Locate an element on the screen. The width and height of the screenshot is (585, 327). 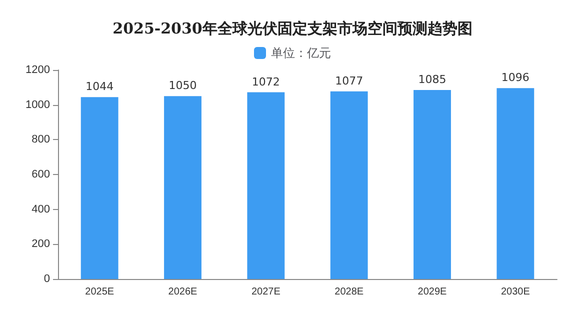
data-label: 1085 is located at coordinates (432, 79).